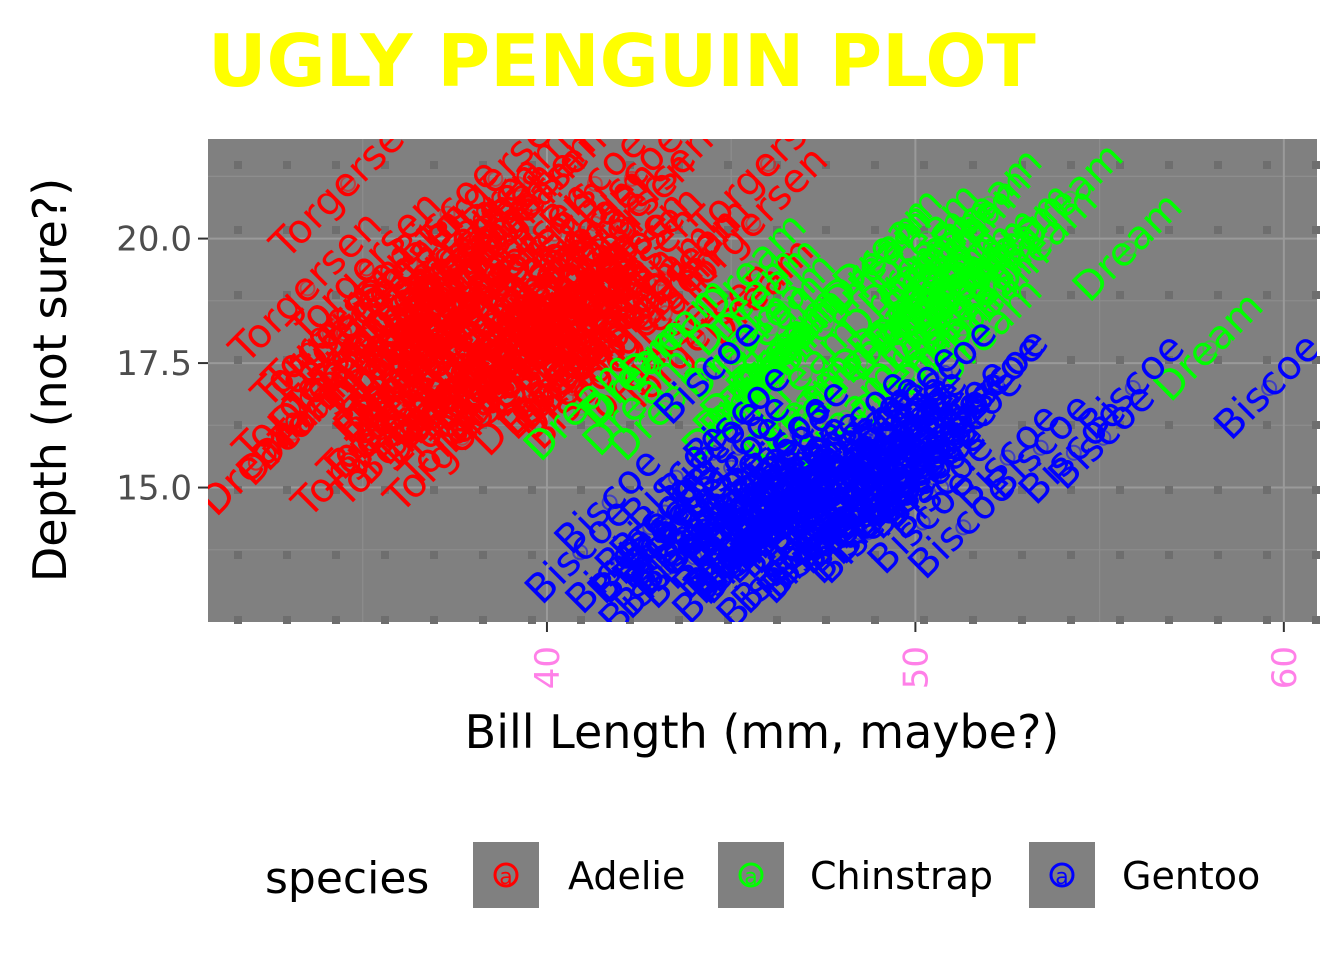  I want to click on legend: species a Adelie a Chinstrap a Gentoo, so click(762, 875).